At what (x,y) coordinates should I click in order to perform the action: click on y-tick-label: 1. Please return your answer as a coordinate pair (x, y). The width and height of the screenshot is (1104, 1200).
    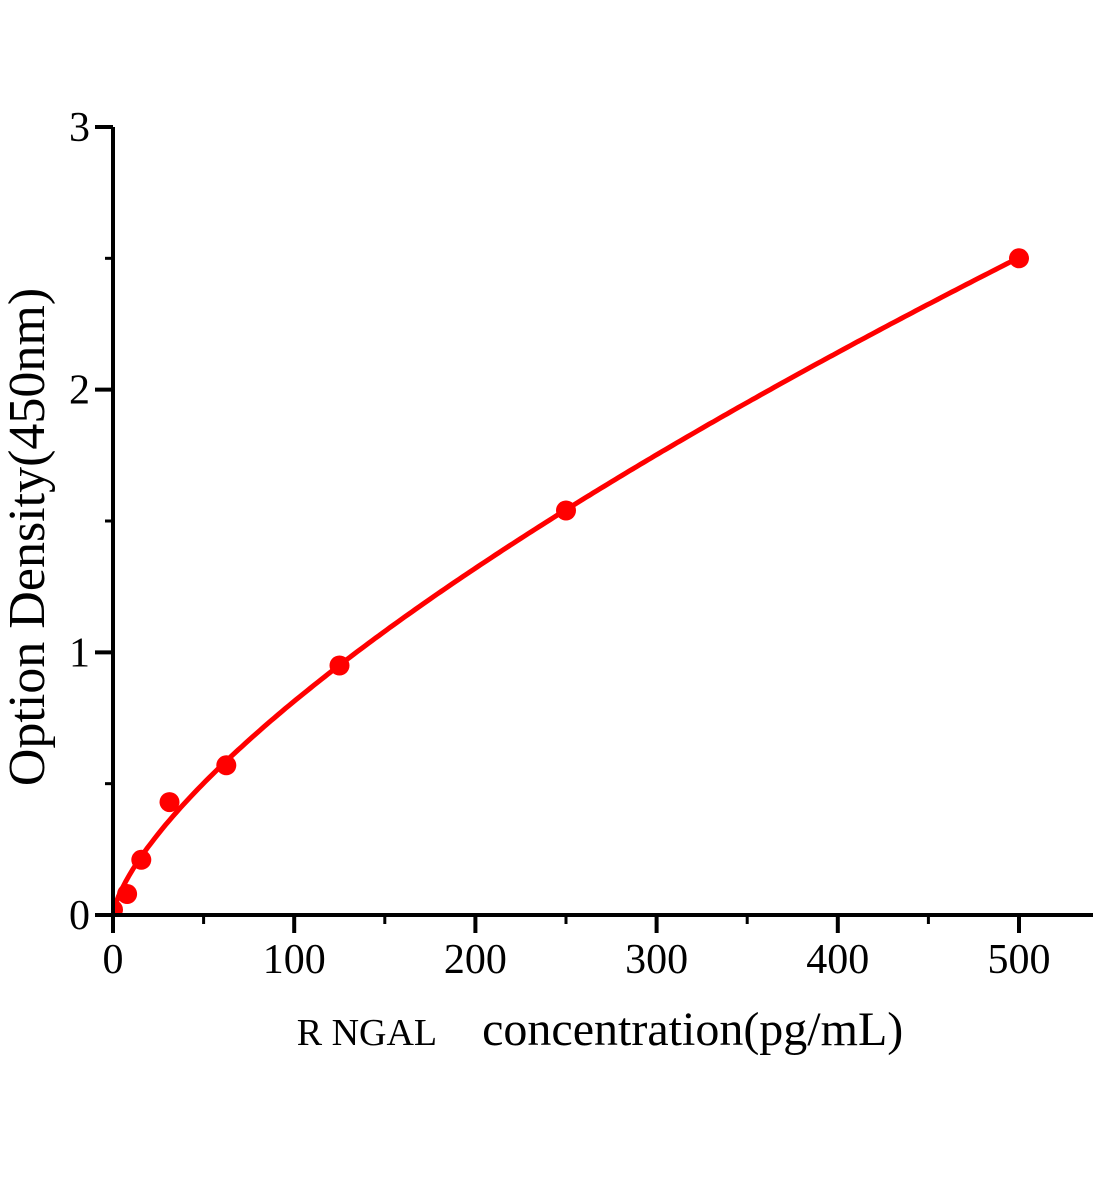
    Looking at the image, I should click on (79, 653).